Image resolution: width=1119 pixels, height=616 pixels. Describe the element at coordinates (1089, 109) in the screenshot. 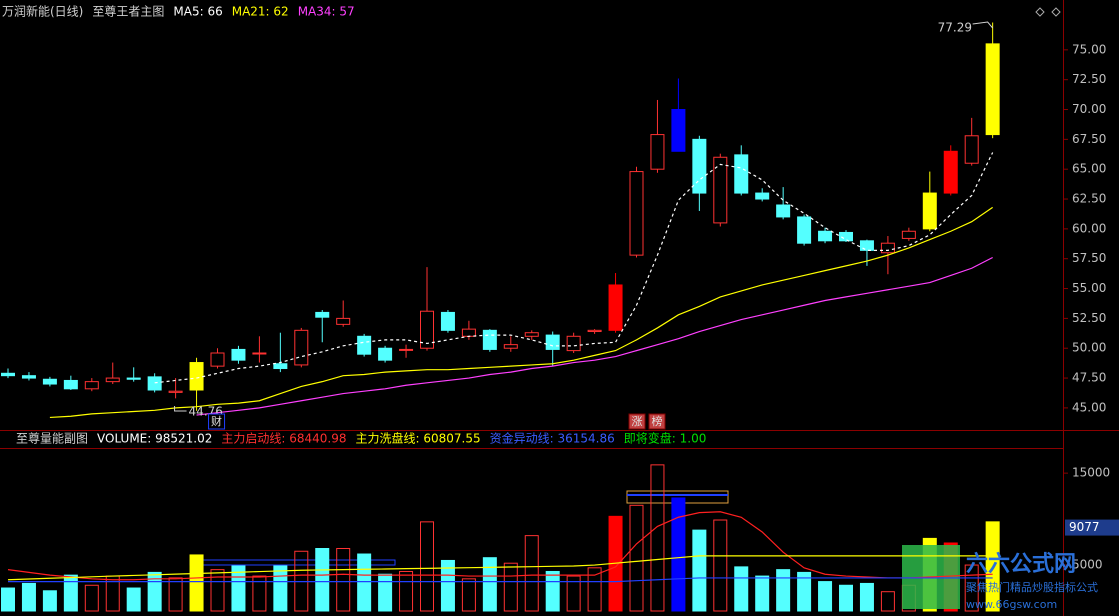

I see `y-tick-label: 70.00` at that location.